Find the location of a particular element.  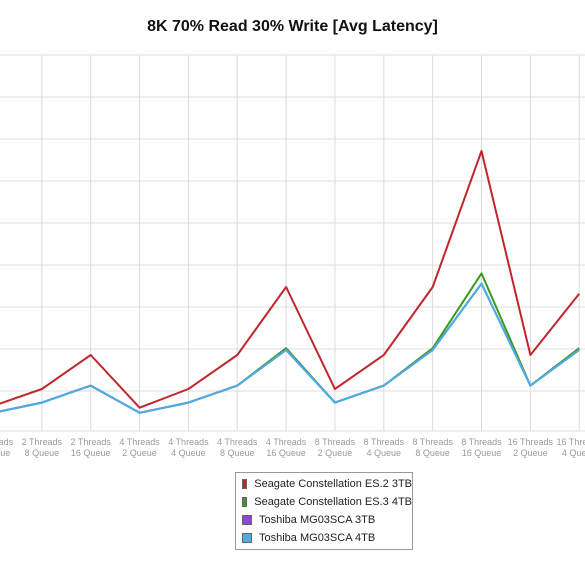

legend-label: Seagate Constellation ES.2 3TB is located at coordinates (333, 484).